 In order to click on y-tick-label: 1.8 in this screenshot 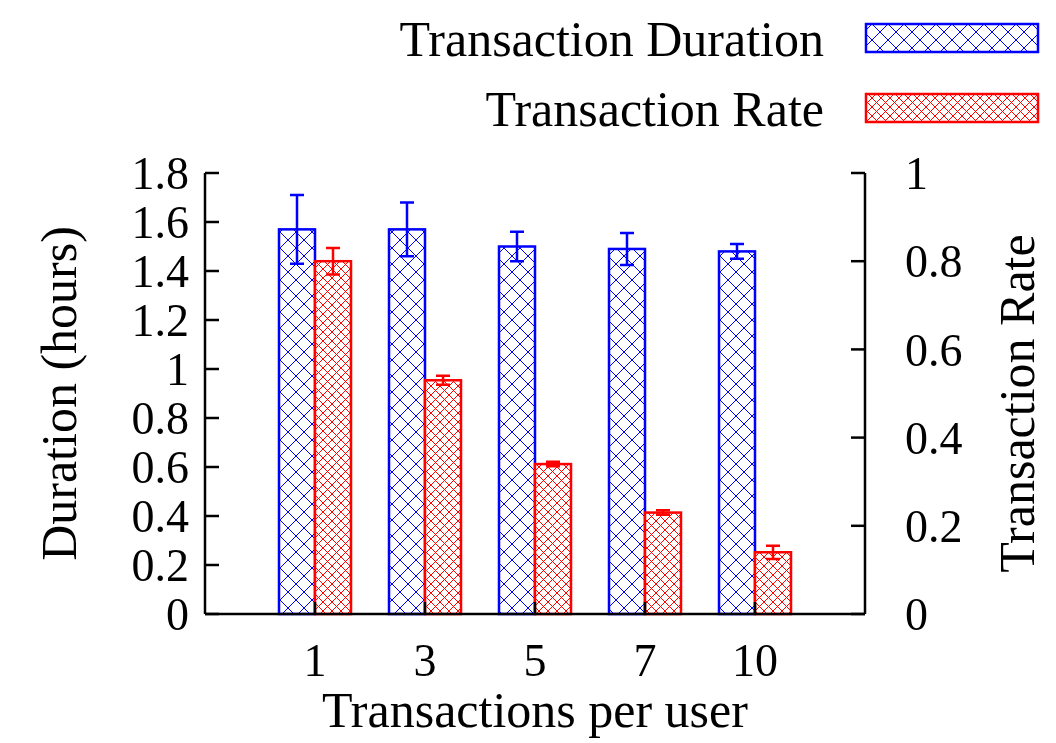, I will do `click(160, 174)`.